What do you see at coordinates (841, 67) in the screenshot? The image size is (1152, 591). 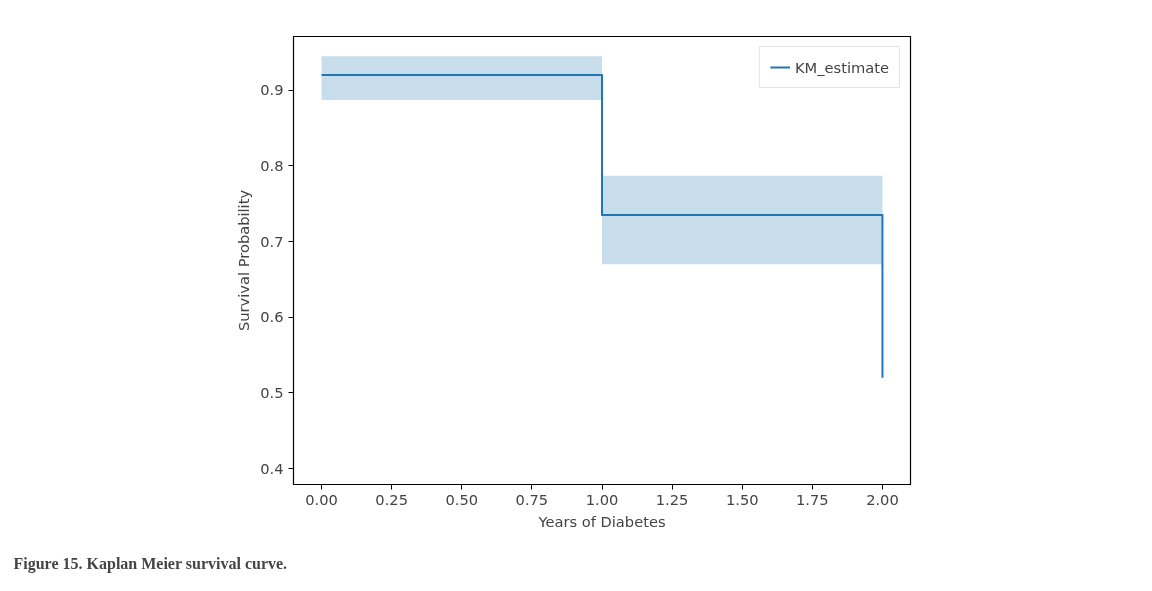 I see `legend-label: KM_estimate` at bounding box center [841, 67].